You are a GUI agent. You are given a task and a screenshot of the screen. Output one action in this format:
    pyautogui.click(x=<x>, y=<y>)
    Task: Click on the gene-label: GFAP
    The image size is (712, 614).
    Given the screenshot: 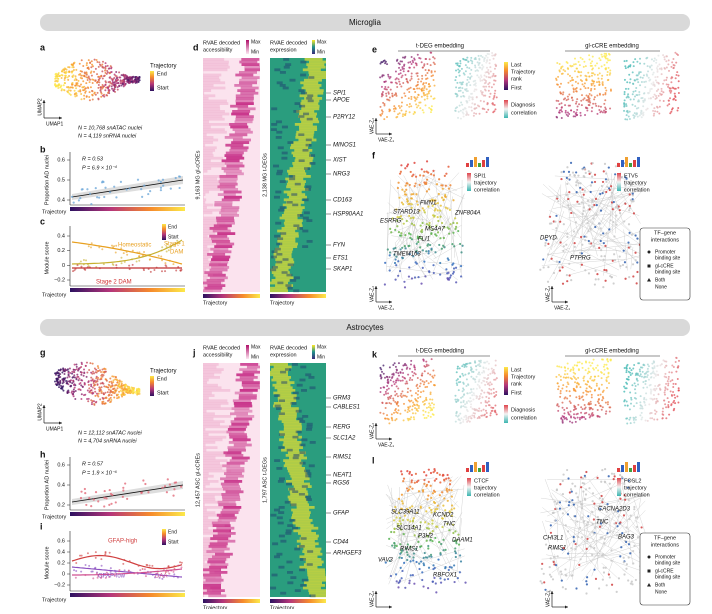 What is the action you would take?
    pyautogui.click(x=341, y=514)
    